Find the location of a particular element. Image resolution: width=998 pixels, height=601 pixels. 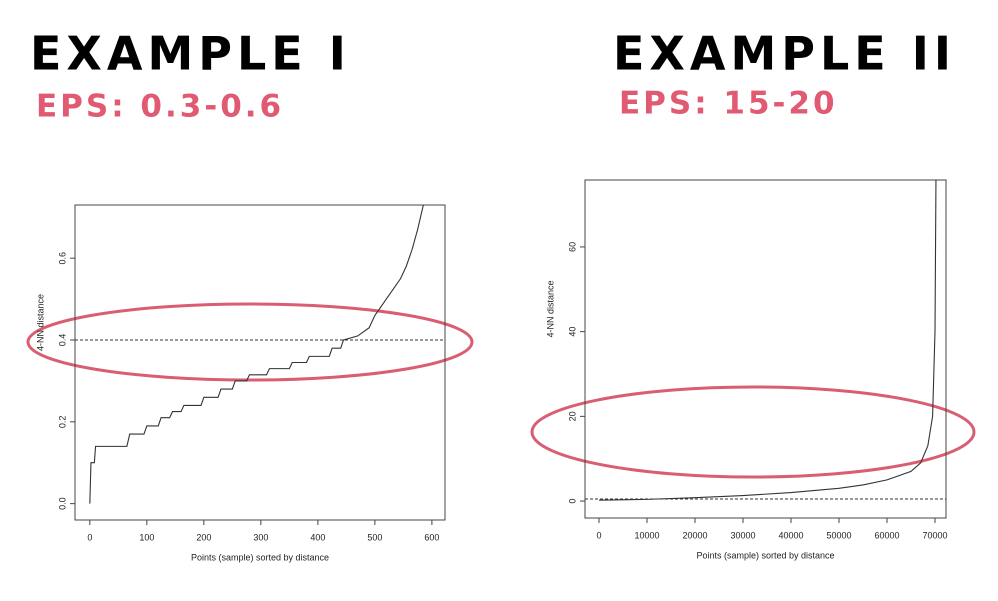

y-tick-label: 0 is located at coordinates (572, 501).